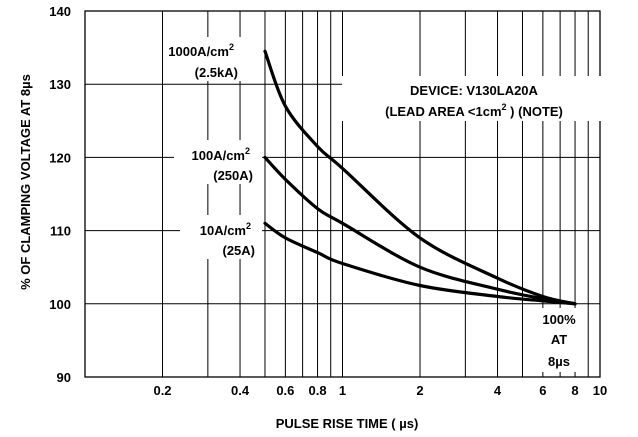 The image size is (638, 437). What do you see at coordinates (498, 390) in the screenshot?
I see `x-tick-label: 4` at bounding box center [498, 390].